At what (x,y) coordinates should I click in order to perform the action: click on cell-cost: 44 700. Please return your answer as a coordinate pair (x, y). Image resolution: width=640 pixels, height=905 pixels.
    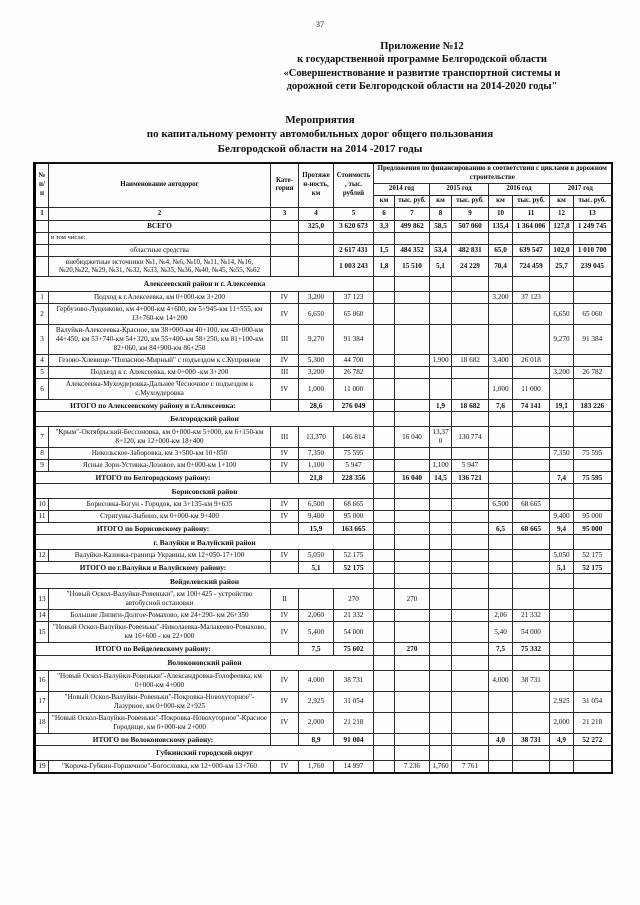
    Looking at the image, I should click on (353, 360).